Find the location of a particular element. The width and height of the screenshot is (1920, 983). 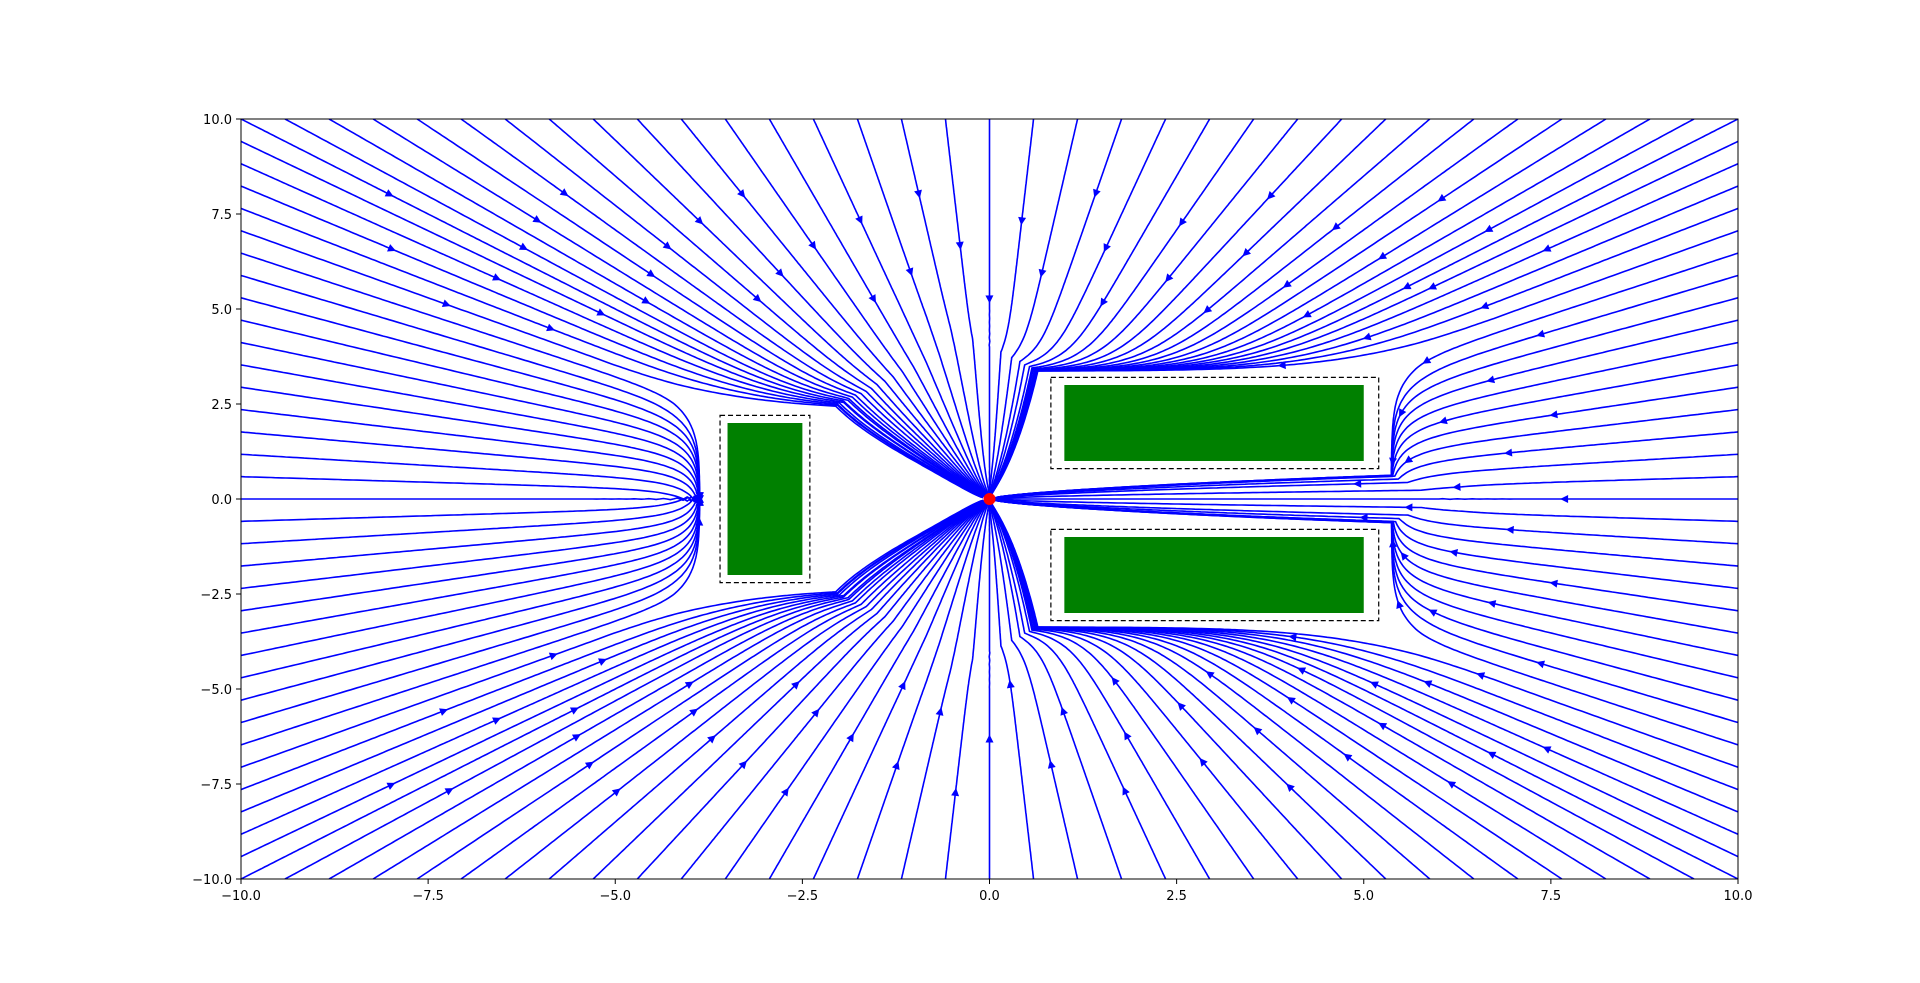

y-tick-label: −7.5 is located at coordinates (216, 785).